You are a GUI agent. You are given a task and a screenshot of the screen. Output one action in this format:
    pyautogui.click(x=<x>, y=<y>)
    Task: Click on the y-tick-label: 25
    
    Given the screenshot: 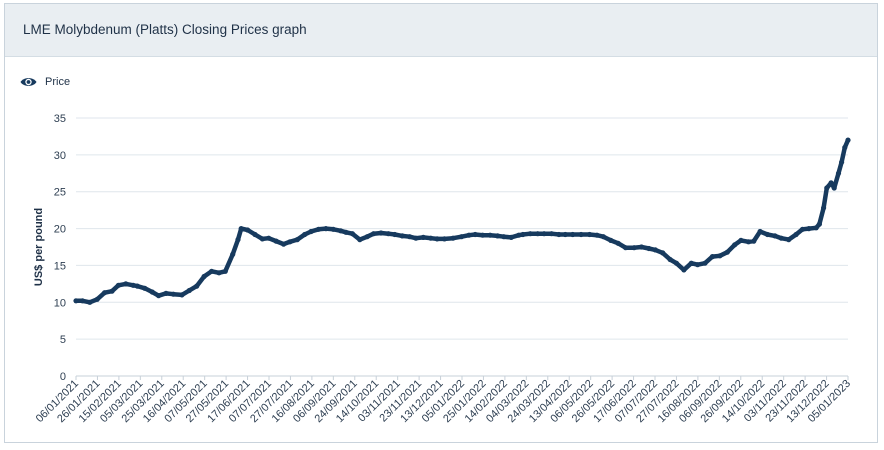 What is the action you would take?
    pyautogui.click(x=60, y=193)
    